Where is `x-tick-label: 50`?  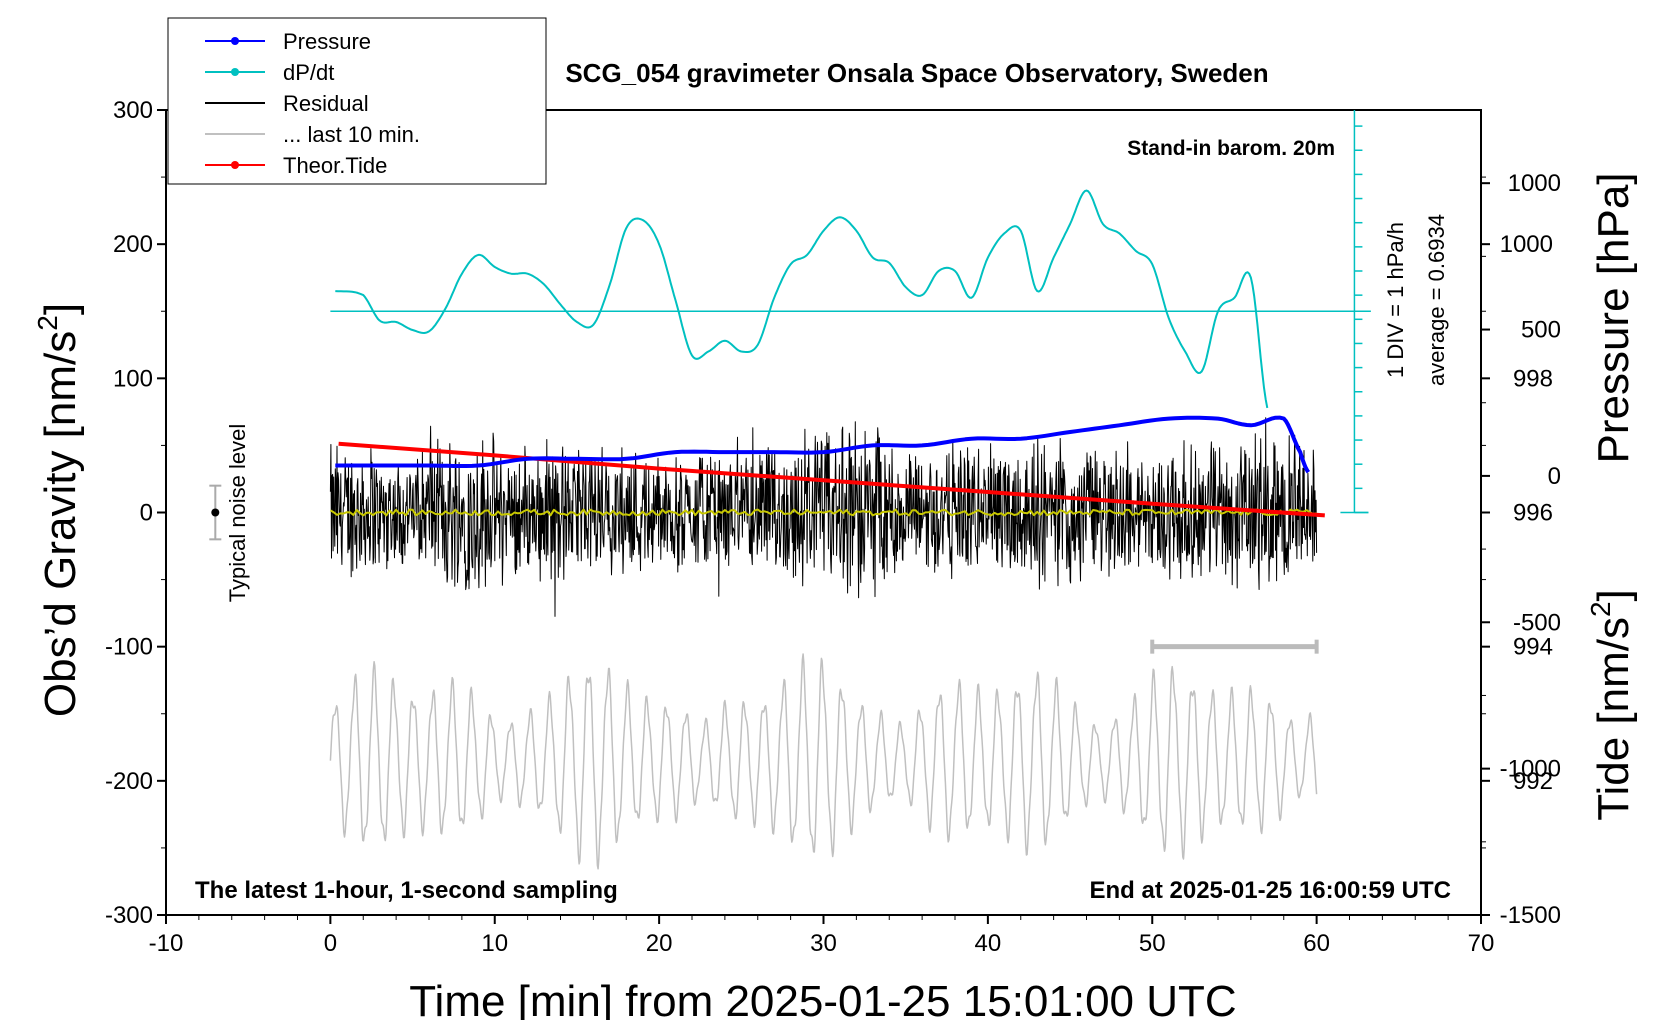 x-tick-label: 50 is located at coordinates (1152, 943).